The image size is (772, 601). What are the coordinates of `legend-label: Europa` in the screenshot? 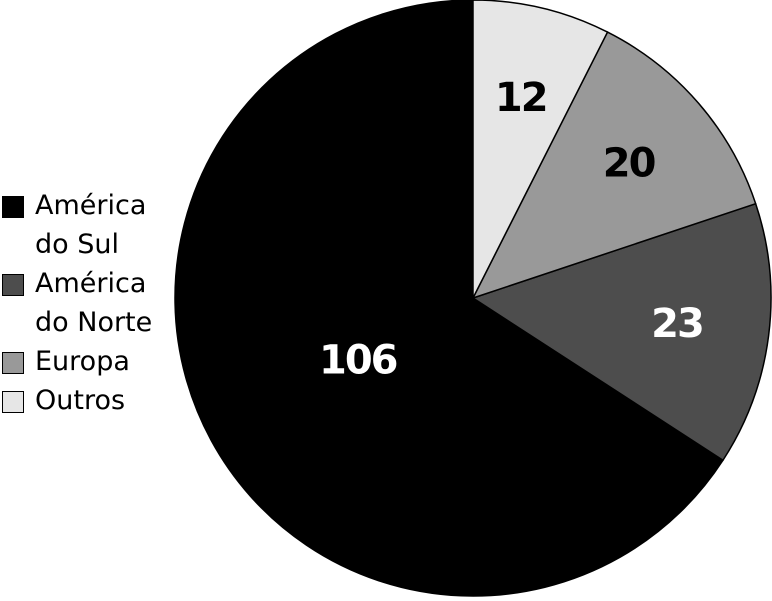 It's located at (82, 361).